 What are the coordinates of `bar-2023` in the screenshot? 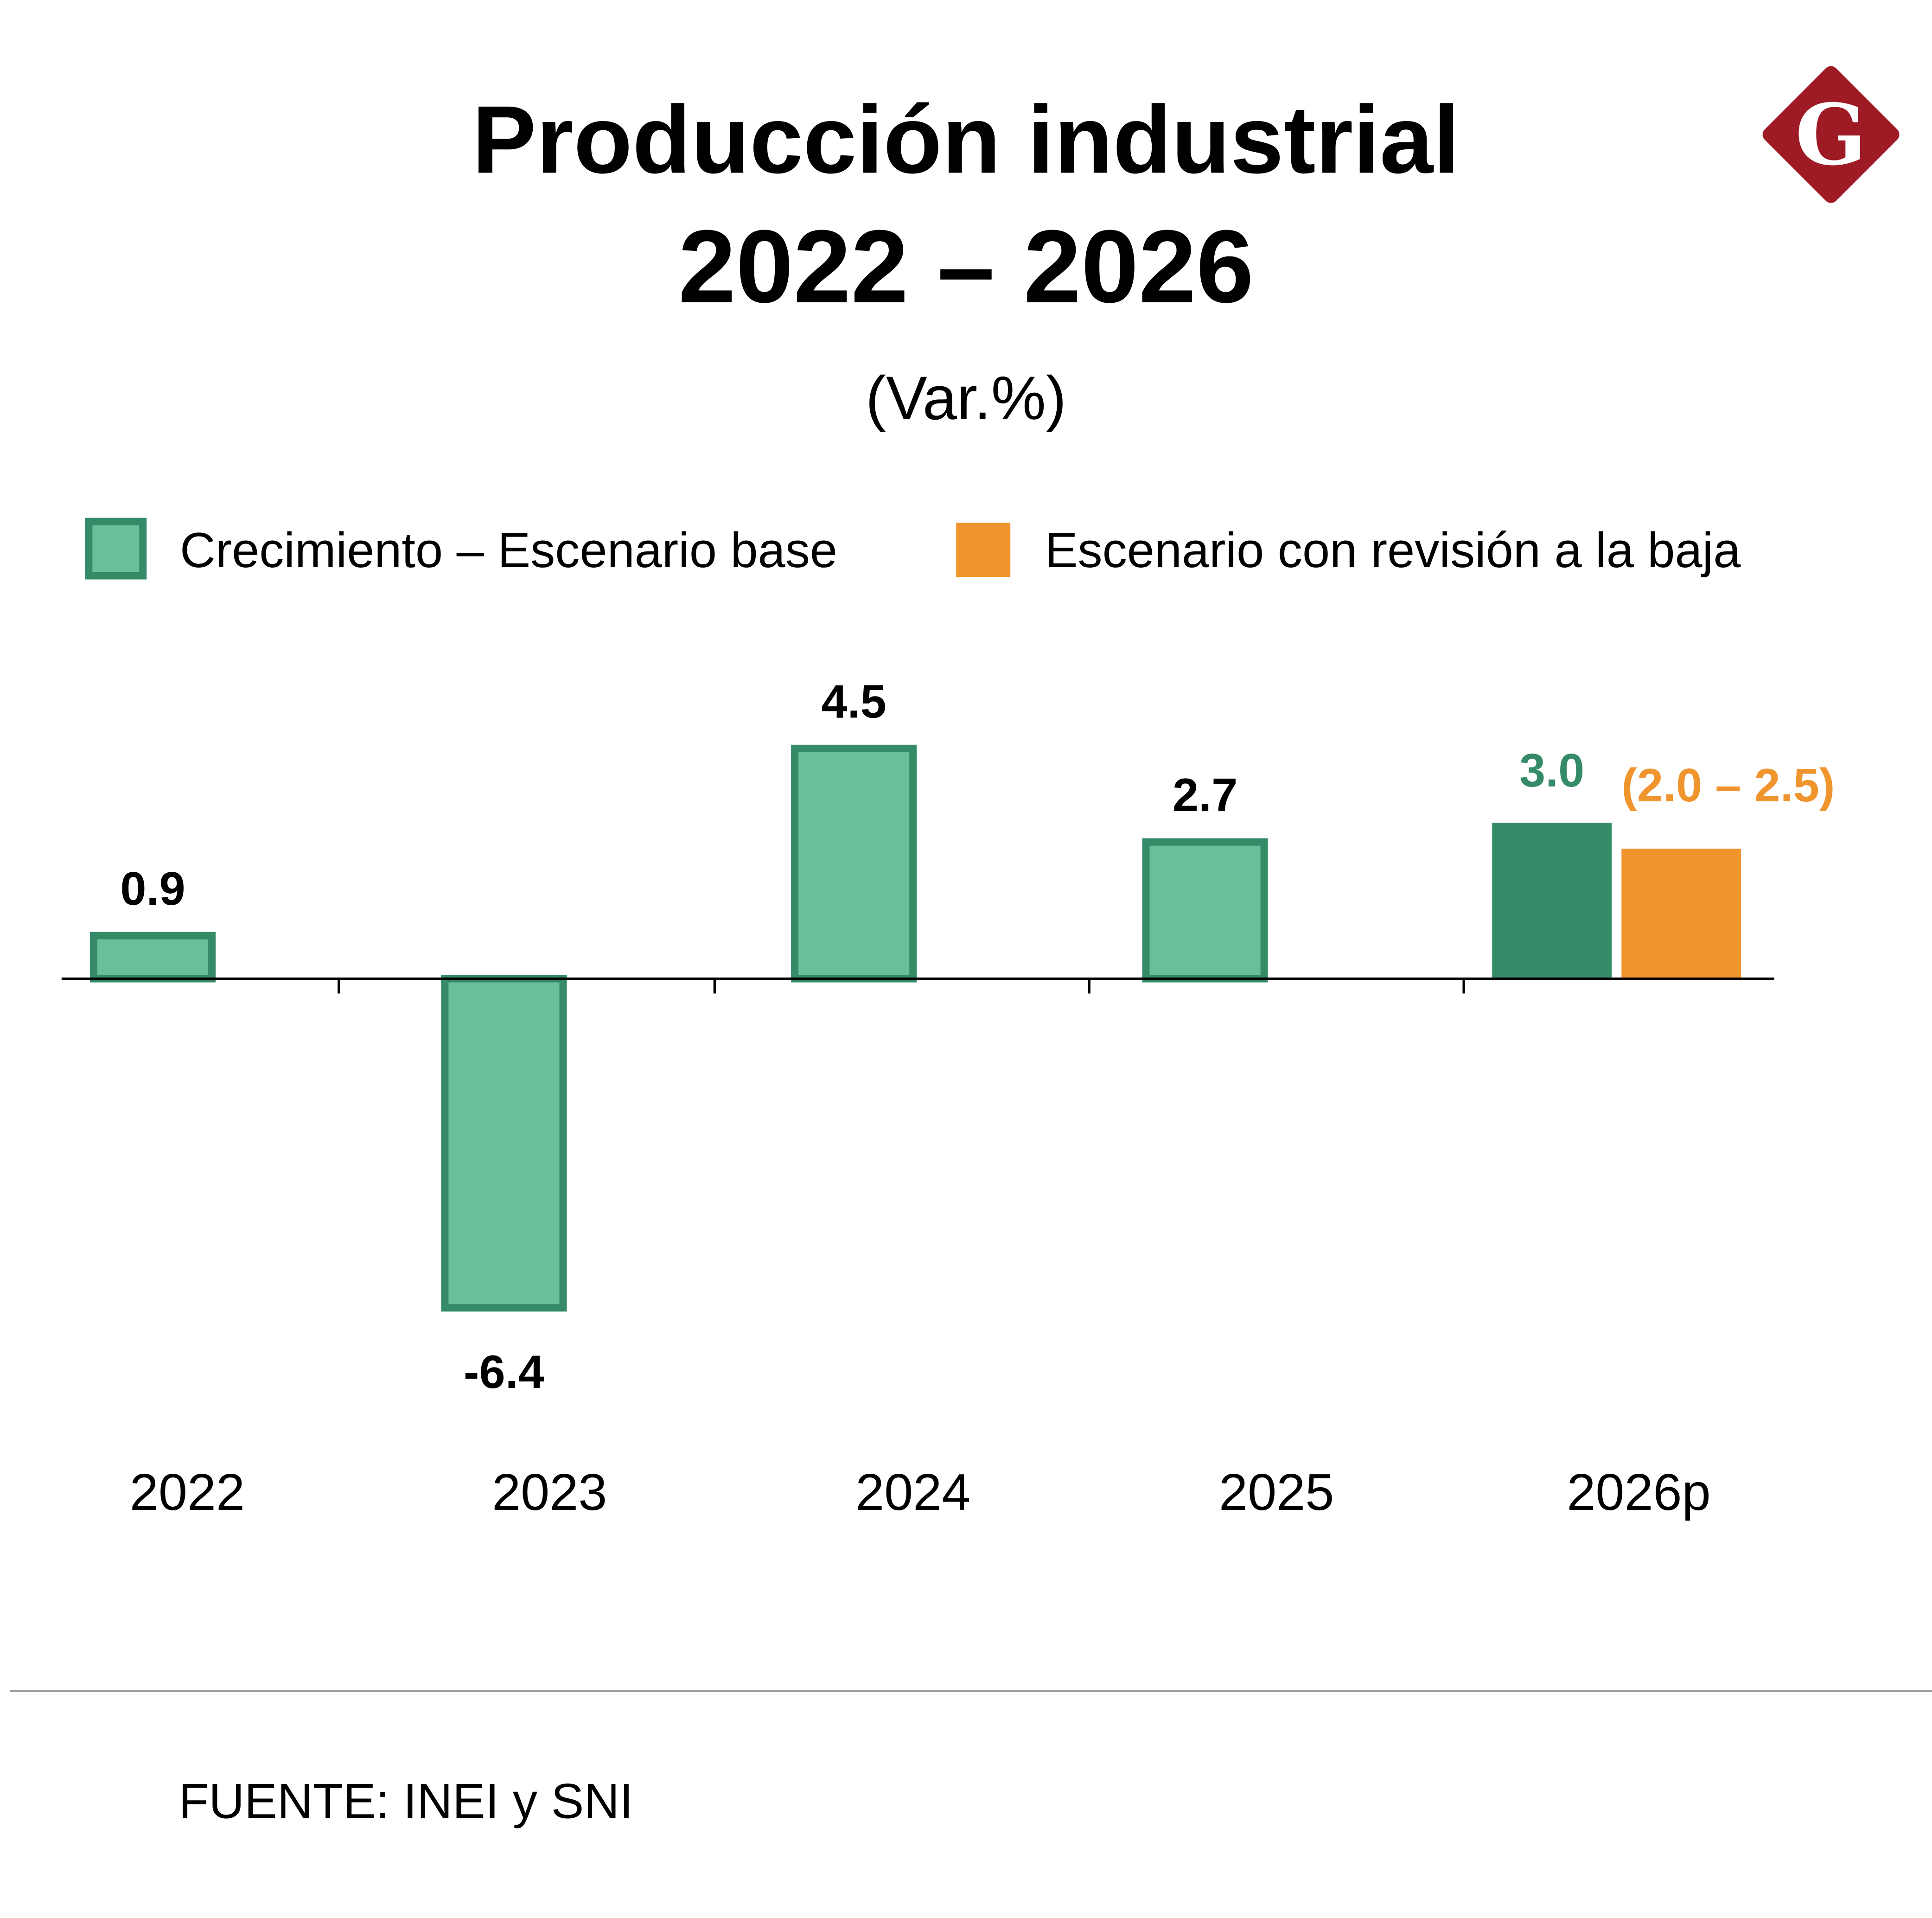 It's located at (504, 1143).